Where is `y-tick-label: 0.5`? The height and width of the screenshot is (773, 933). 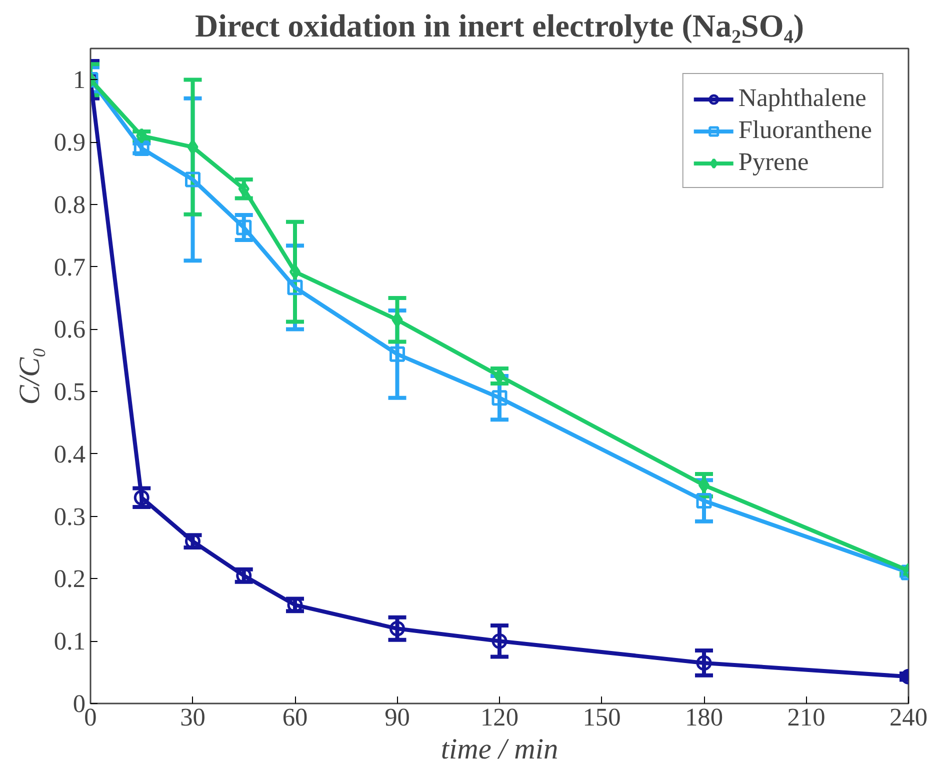 y-tick-label: 0.5 is located at coordinates (70, 392).